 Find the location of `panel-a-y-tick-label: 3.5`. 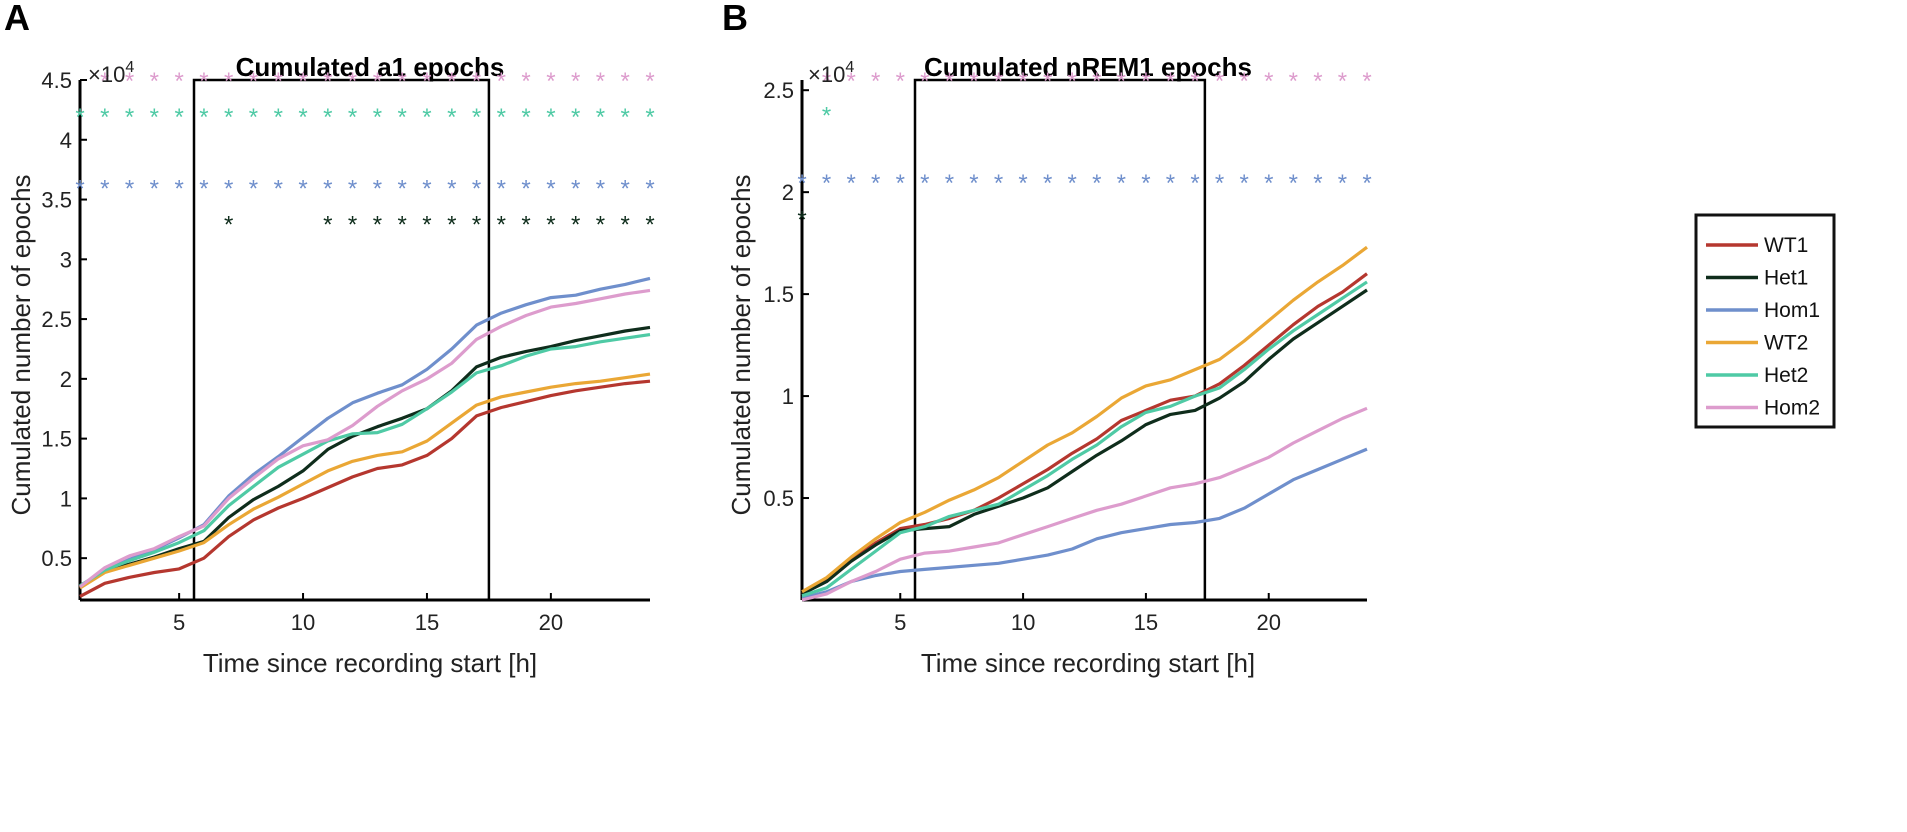

panel-a-y-tick-label: 3.5 is located at coordinates (56, 200).